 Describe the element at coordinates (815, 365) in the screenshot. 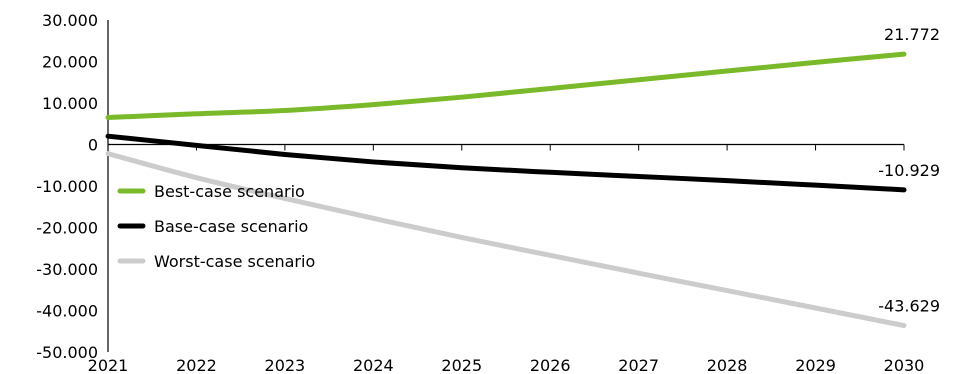

I see `x-tick-label: 2029` at that location.